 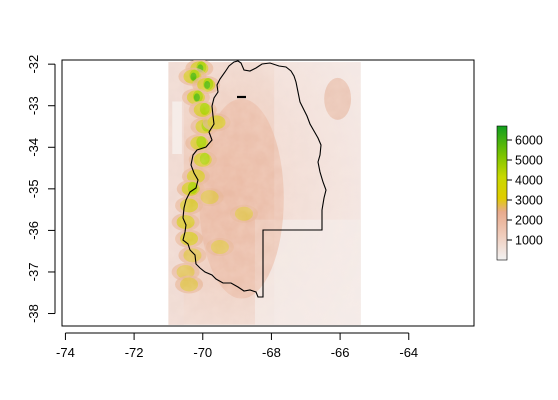 What do you see at coordinates (519, 193) in the screenshot?
I see `elevation-legend: 1000 2000 3000 4000 5000 6000` at bounding box center [519, 193].